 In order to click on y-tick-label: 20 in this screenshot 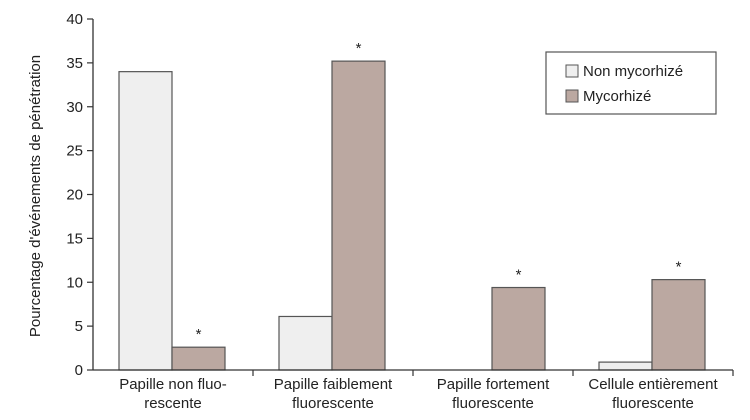, I will do `click(74, 195)`.